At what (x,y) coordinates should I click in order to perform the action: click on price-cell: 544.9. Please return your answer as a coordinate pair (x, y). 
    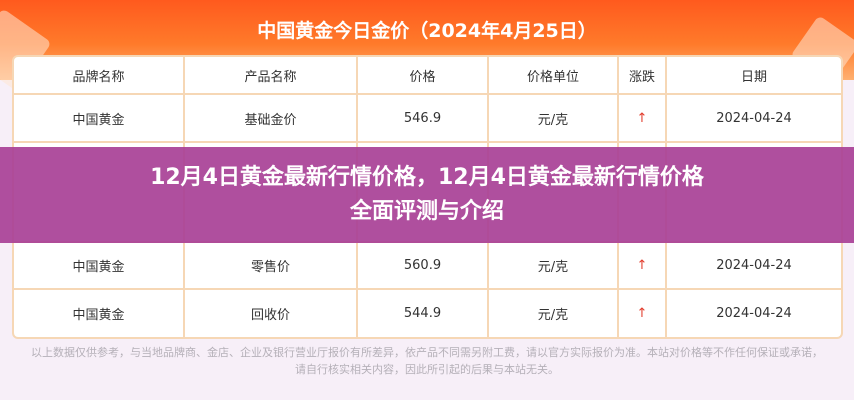
    Looking at the image, I should click on (423, 313).